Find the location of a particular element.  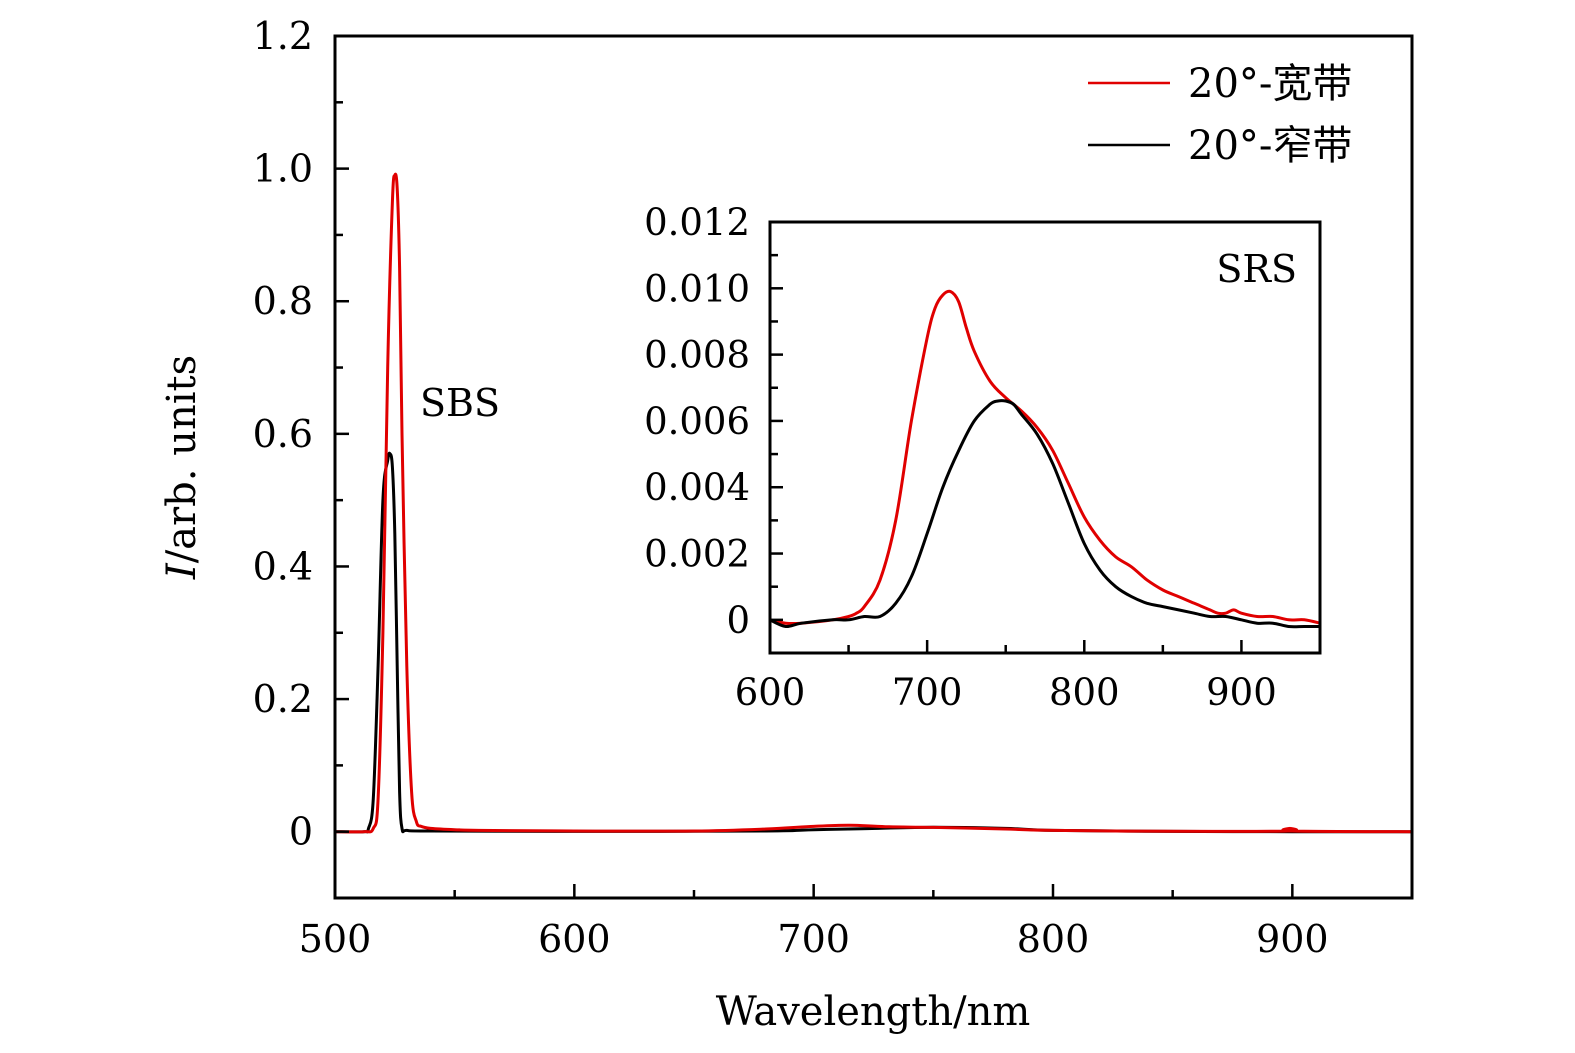

inset-plot-frame is located at coordinates (1045, 437).